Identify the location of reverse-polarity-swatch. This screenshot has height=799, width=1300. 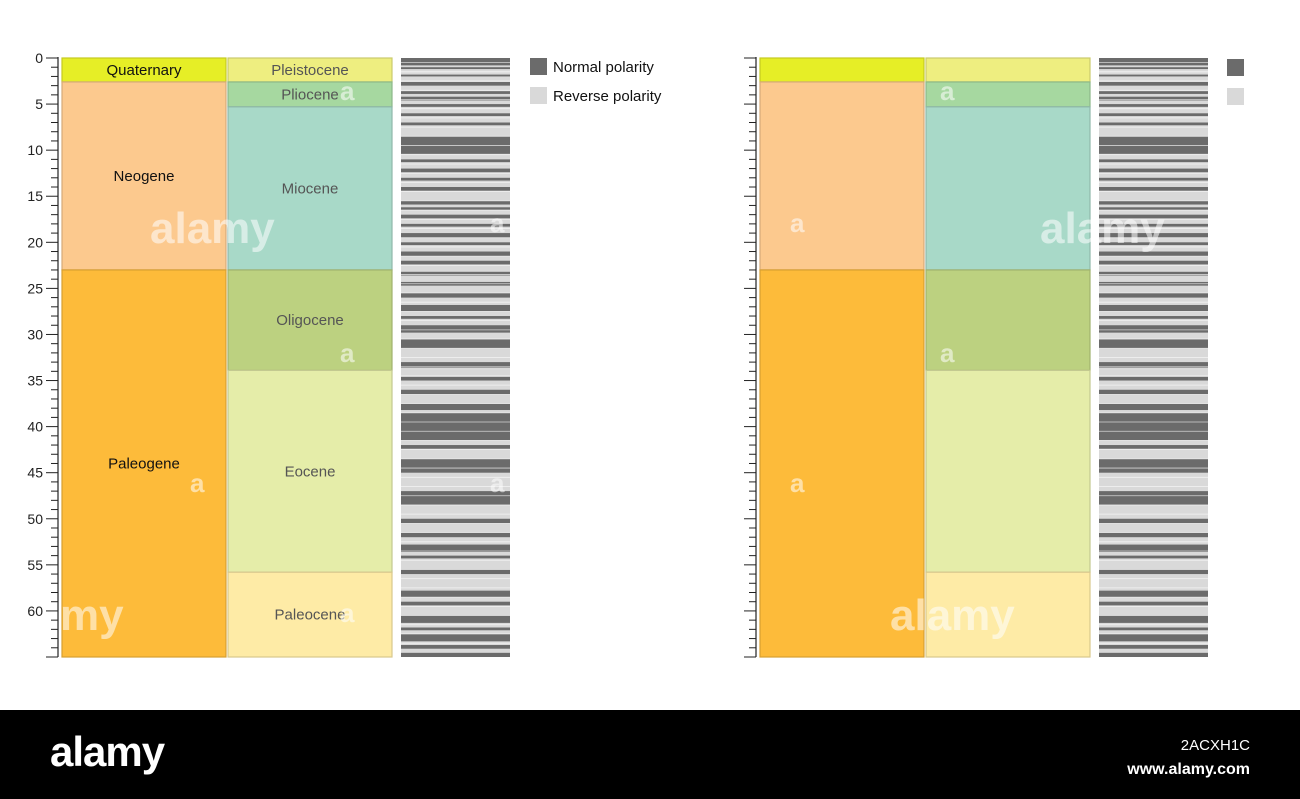
(538, 95).